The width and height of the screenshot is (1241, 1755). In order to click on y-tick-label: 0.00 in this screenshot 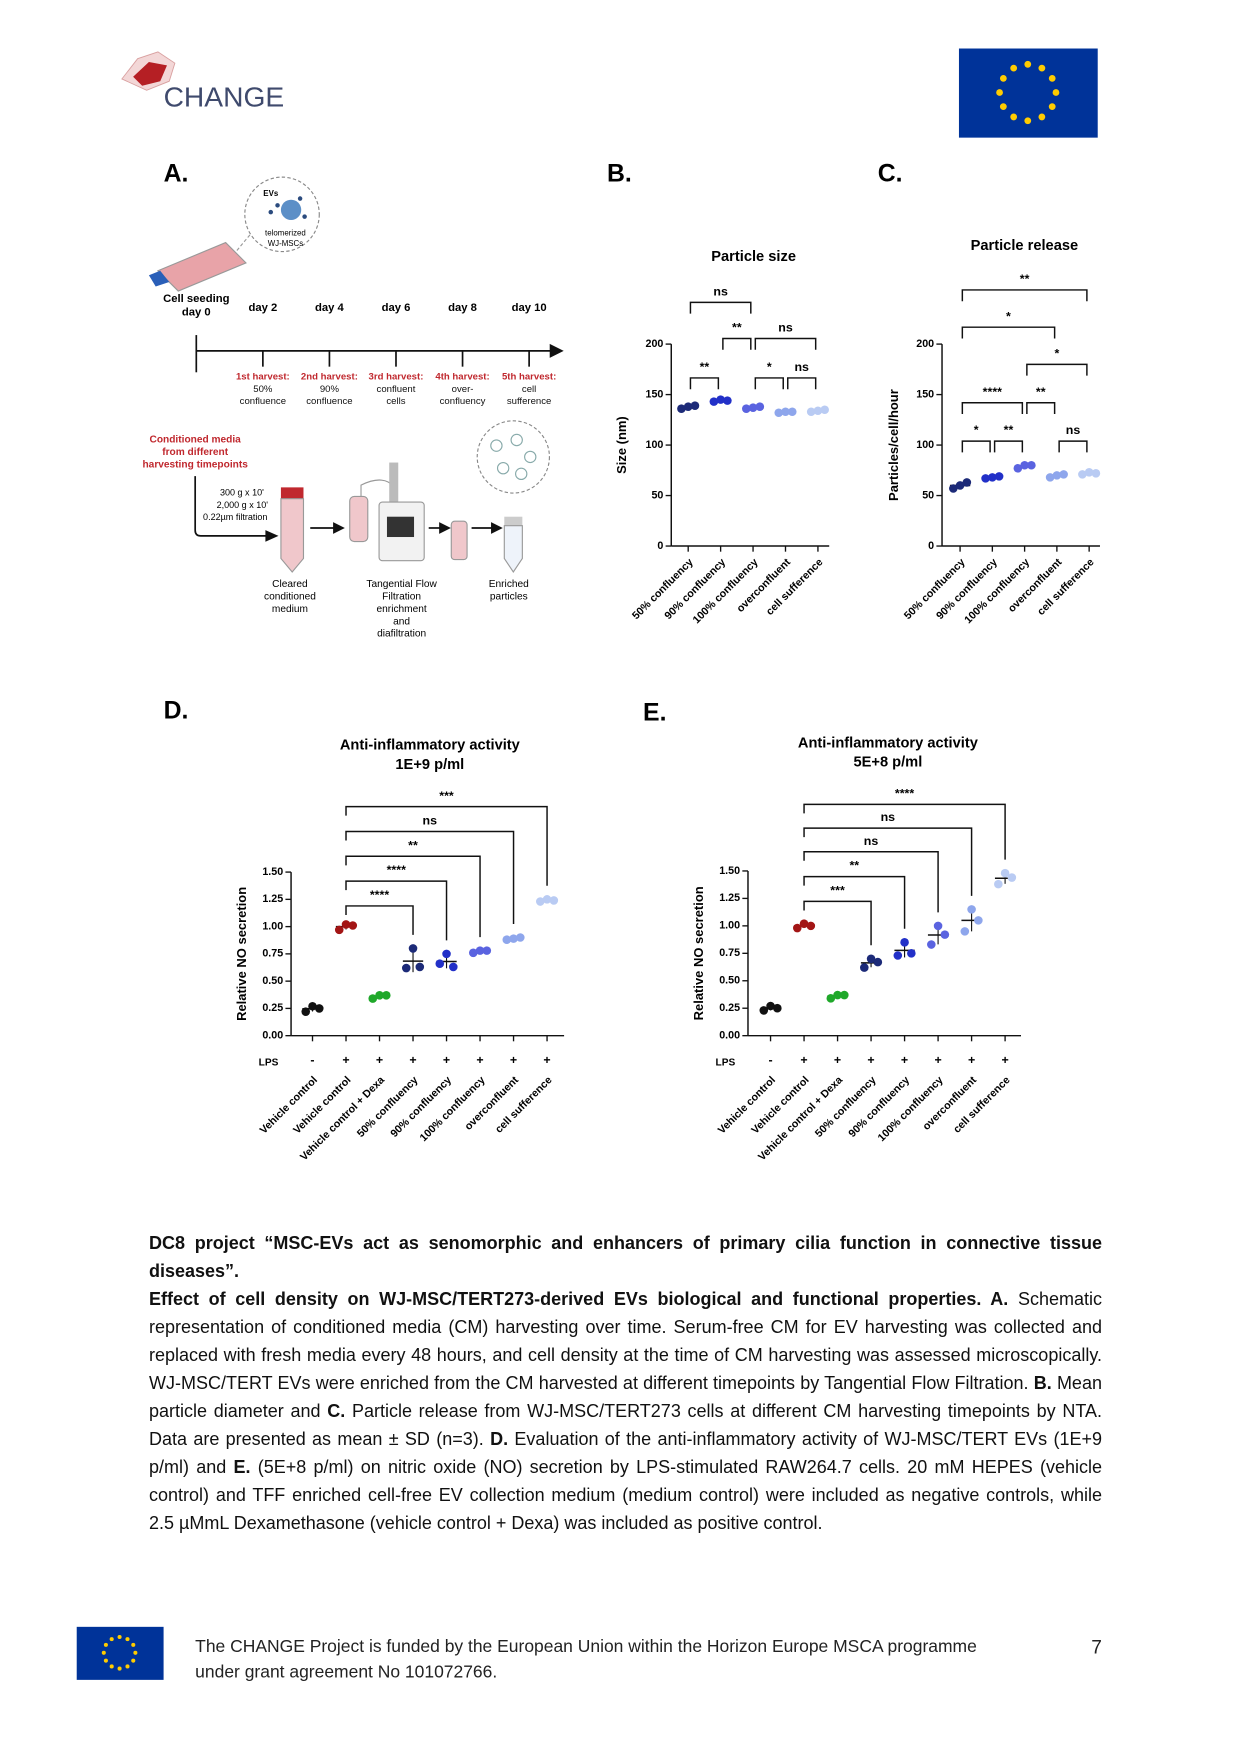, I will do `click(272, 1035)`.